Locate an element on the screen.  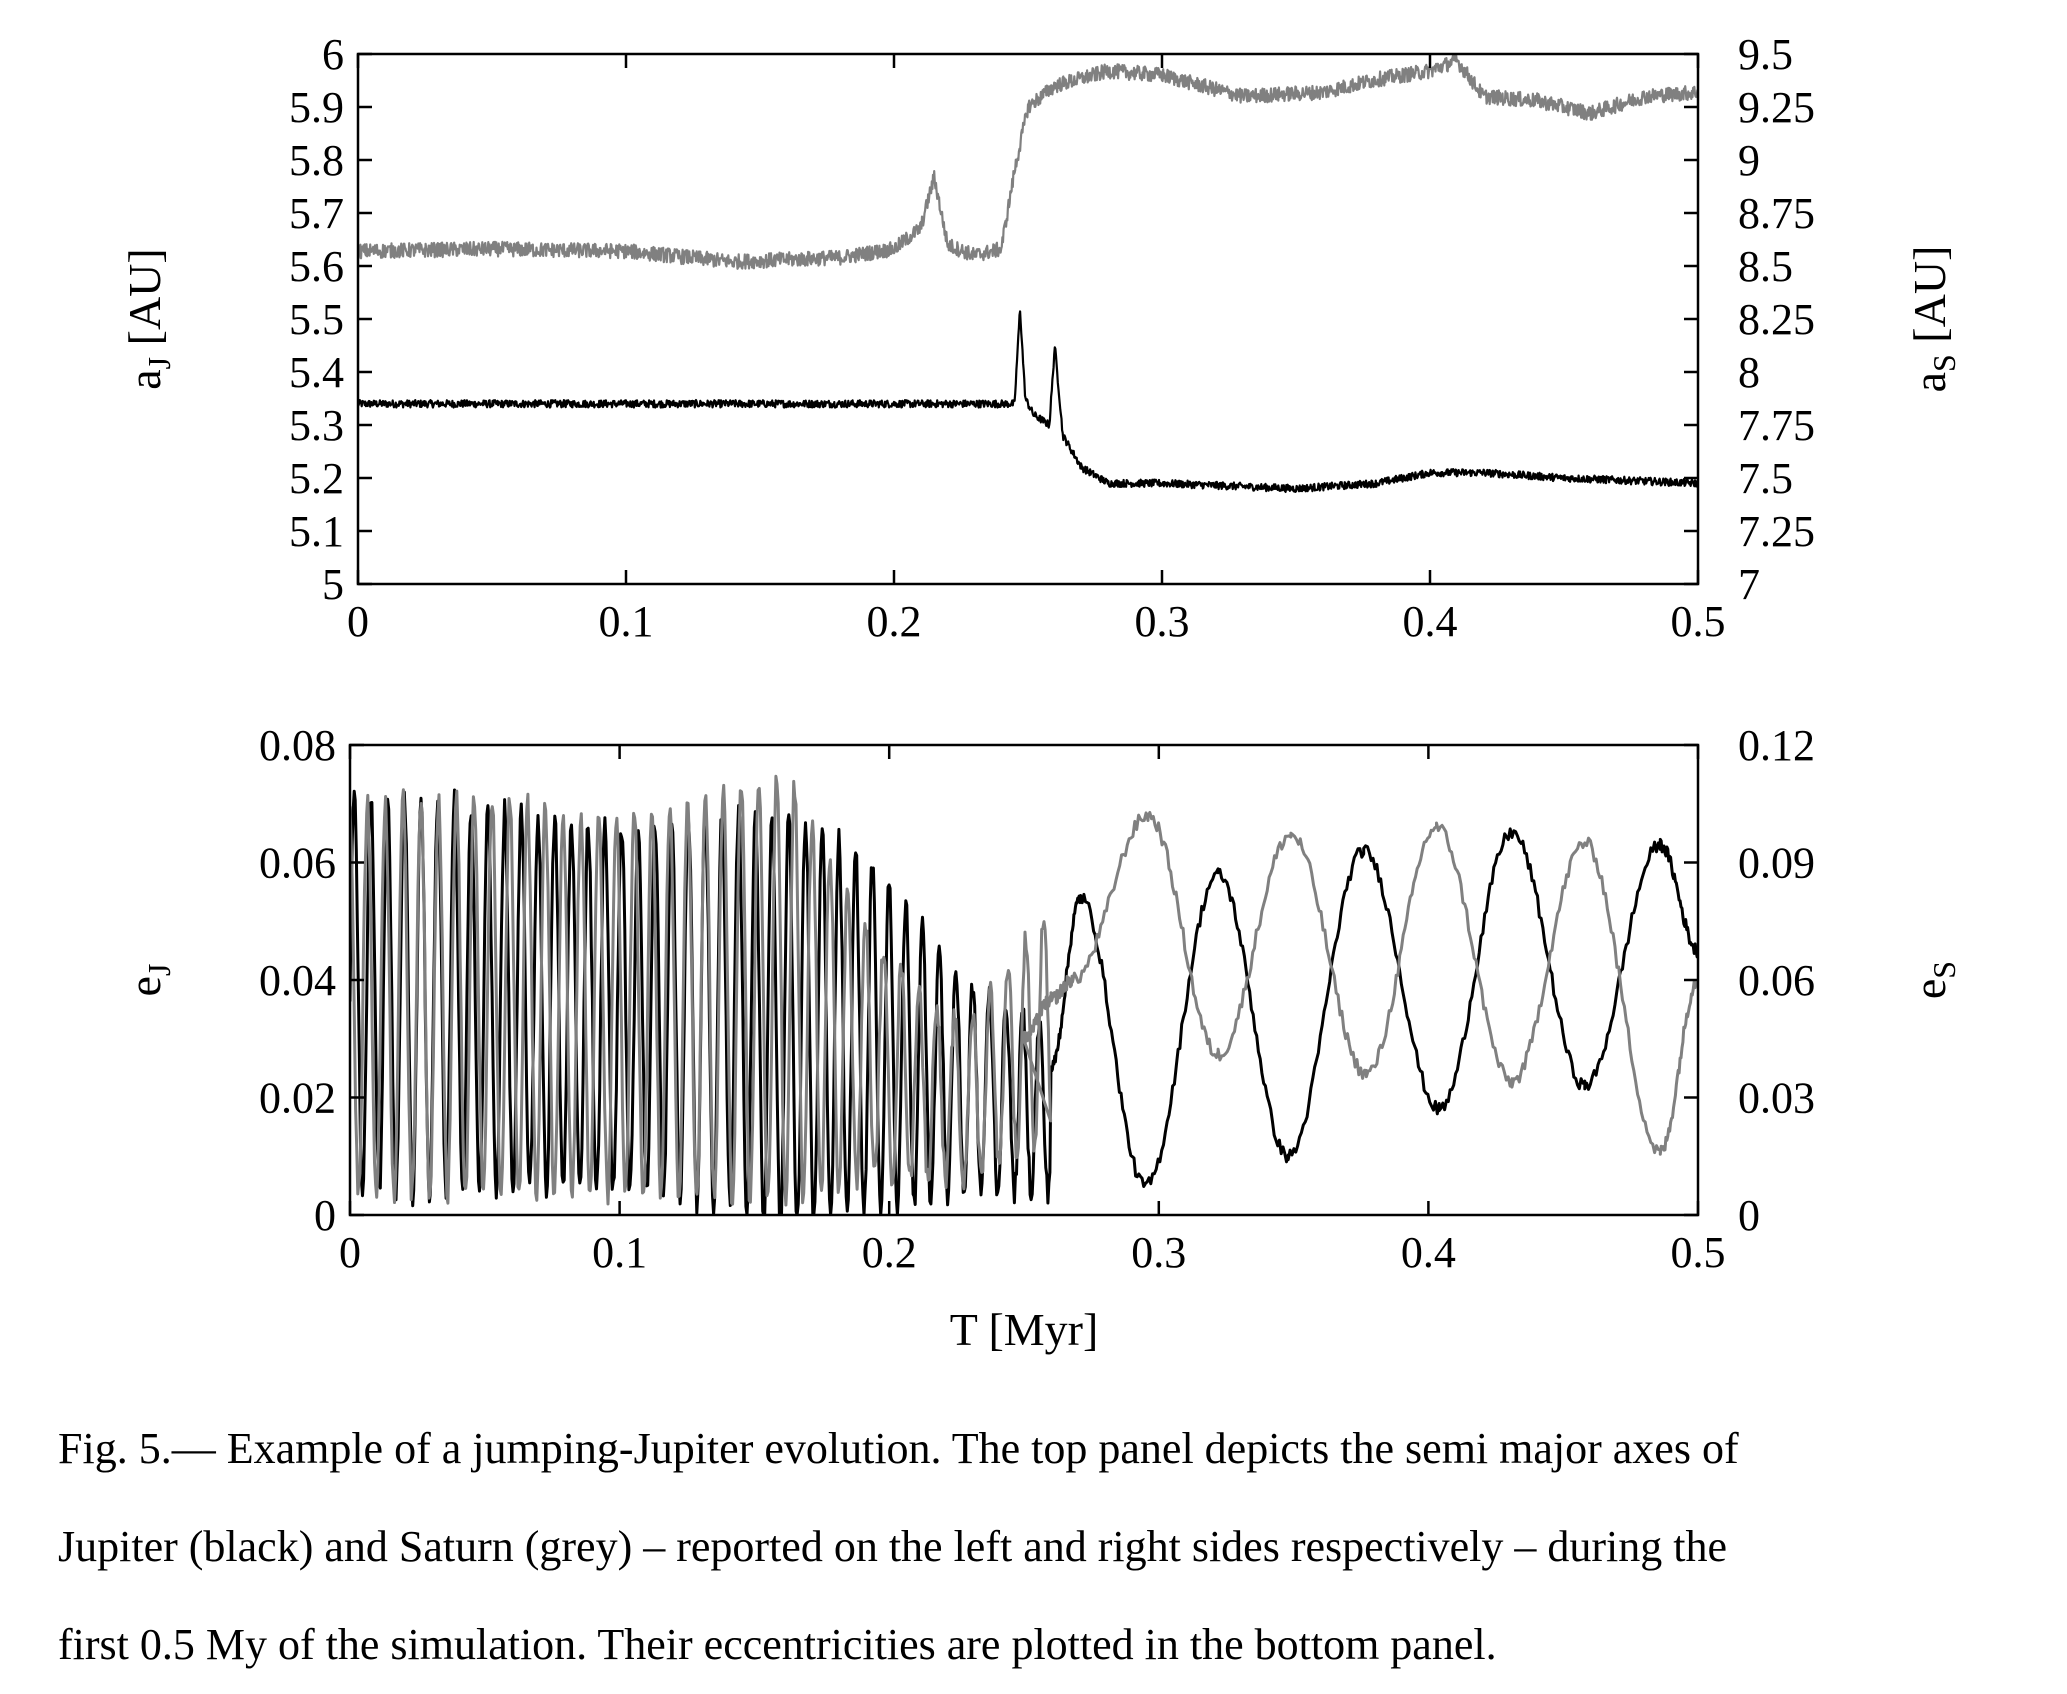
x-axis-label: T [Myr] is located at coordinates (1024, 1329).